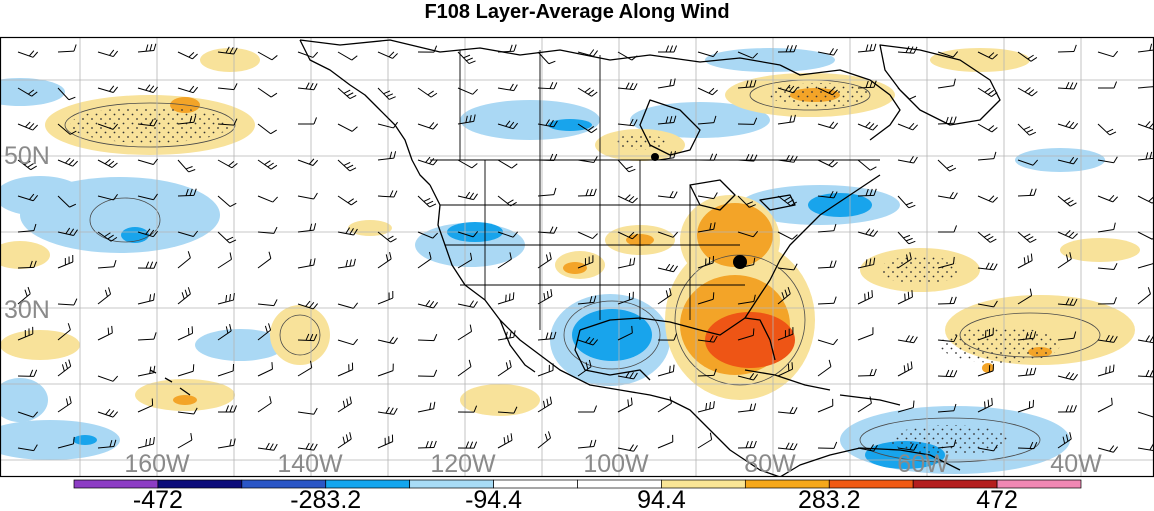  Describe the element at coordinates (735, 235) in the screenshot. I see `pos-anomaly-core` at that location.